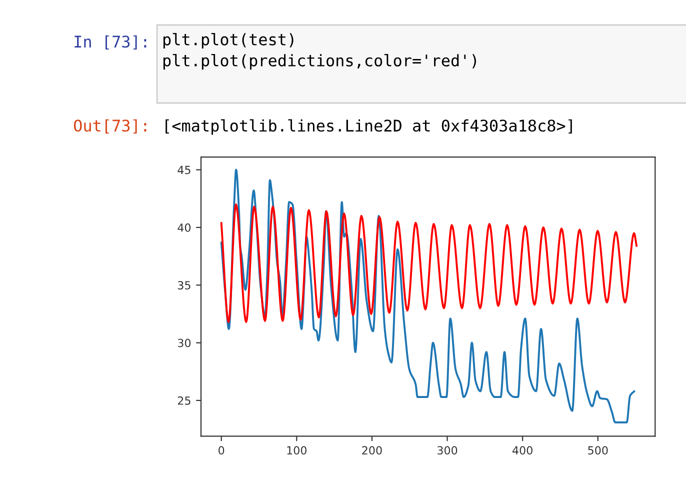 This screenshot has width=686, height=494. I want to click on y-tick-label: 35, so click(184, 285).